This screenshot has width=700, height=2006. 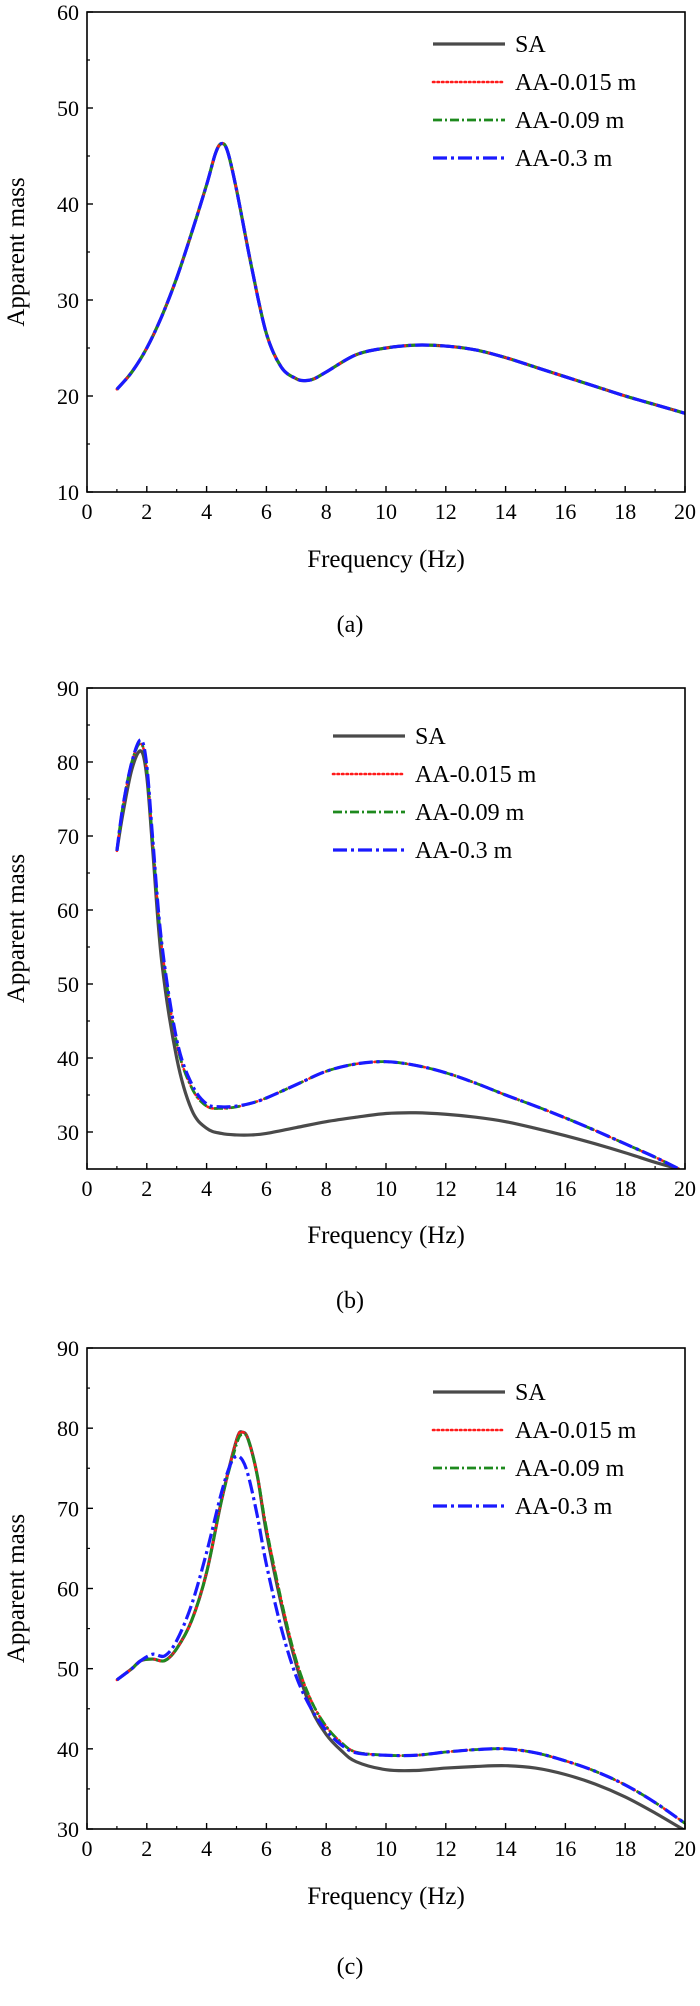 What do you see at coordinates (350, 1967) in the screenshot?
I see `panel-caption: (c)` at bounding box center [350, 1967].